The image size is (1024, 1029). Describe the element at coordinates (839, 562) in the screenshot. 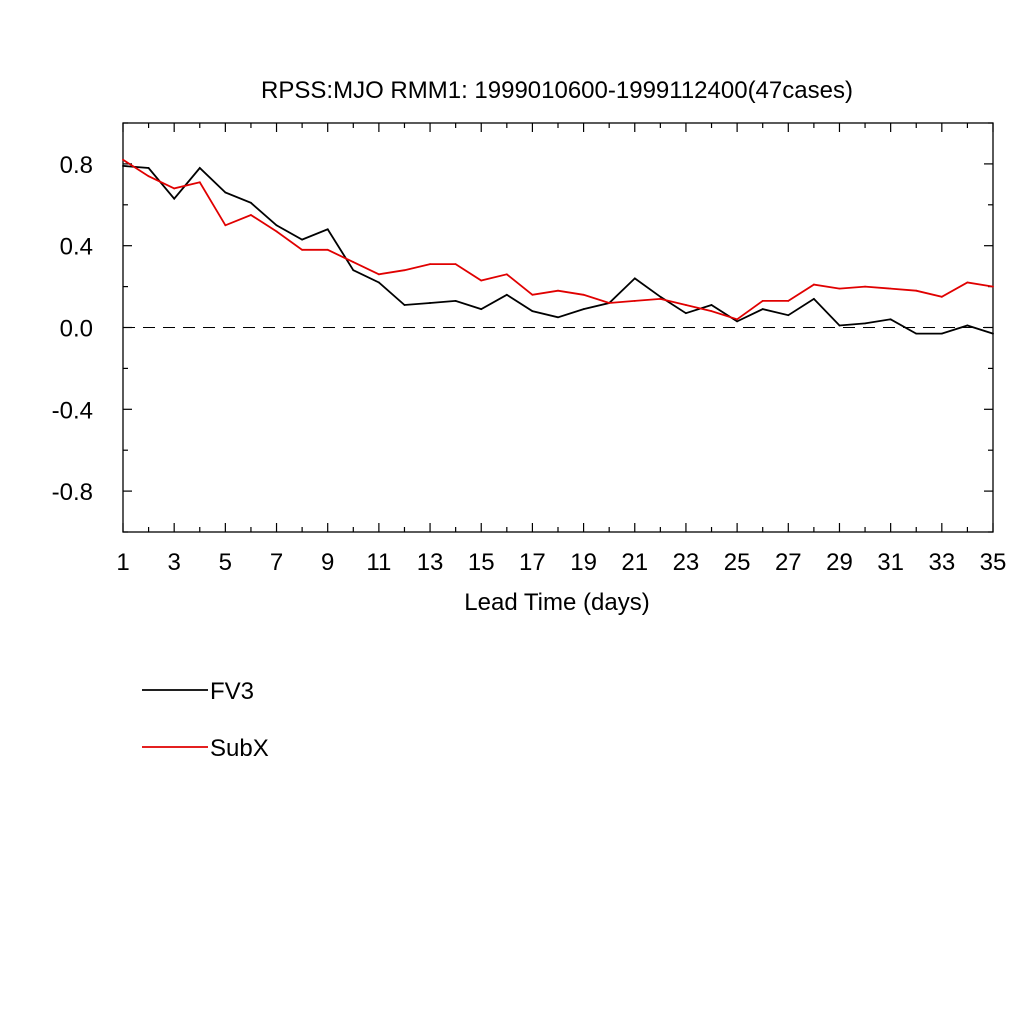

I see `x-tick-label: 29` at that location.